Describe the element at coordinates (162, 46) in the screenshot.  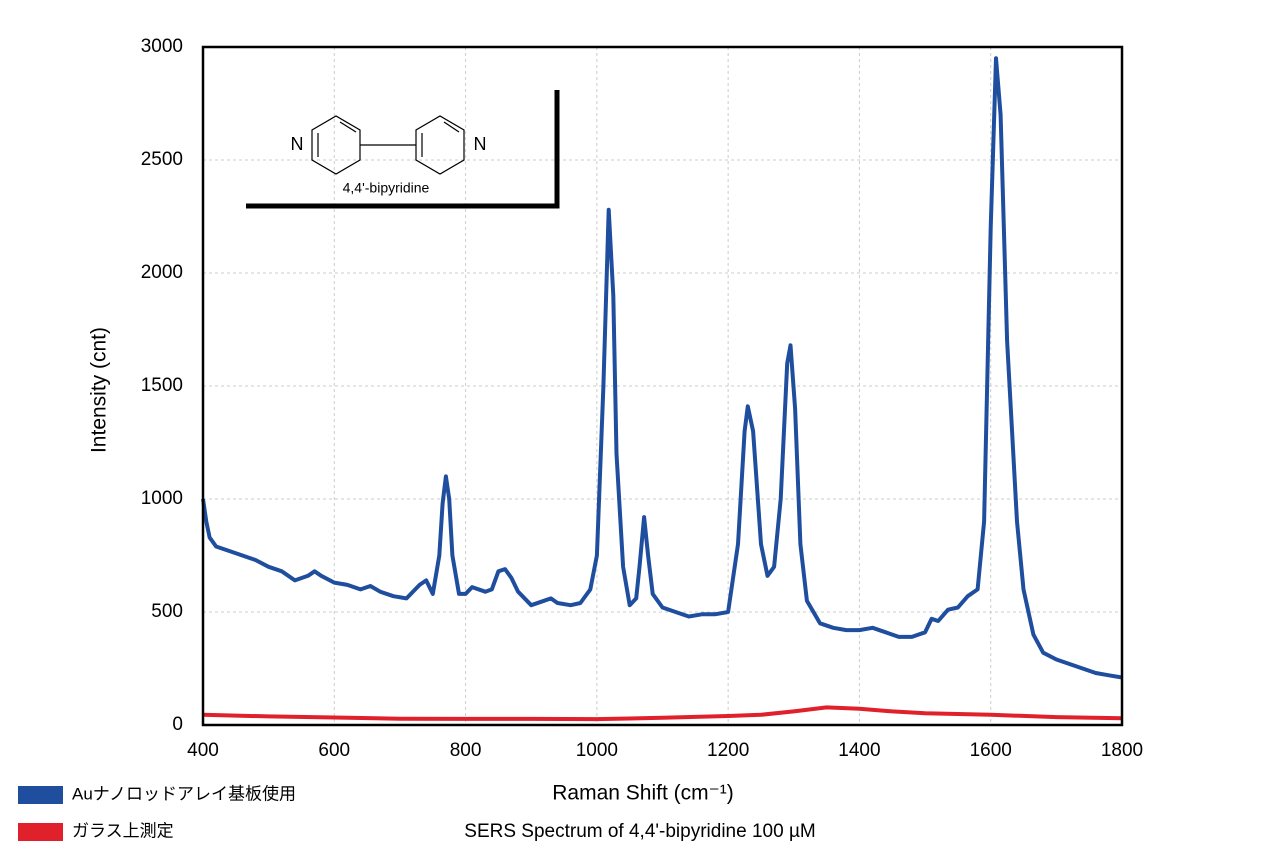
I see `y-tick-label: 3000` at that location.